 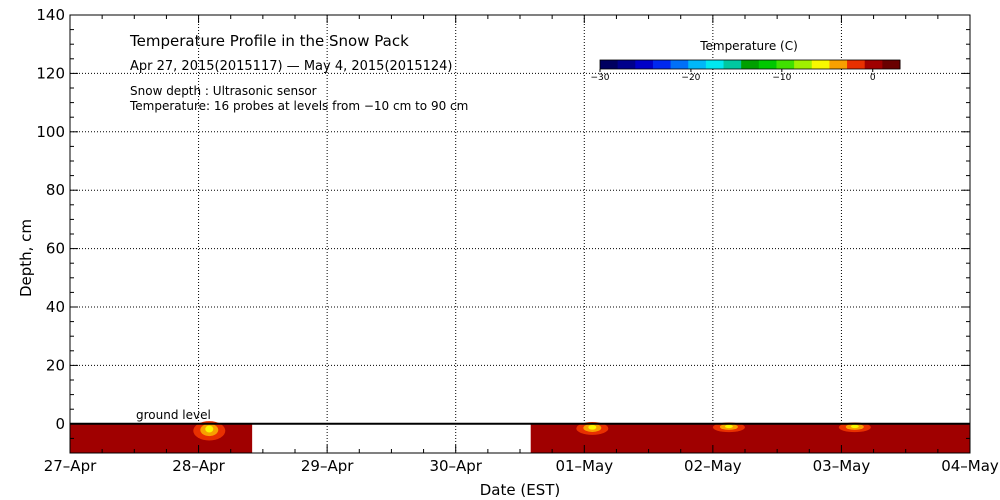 What do you see at coordinates (584, 466) in the screenshot?
I see `x-tick-label: 01–May` at bounding box center [584, 466].